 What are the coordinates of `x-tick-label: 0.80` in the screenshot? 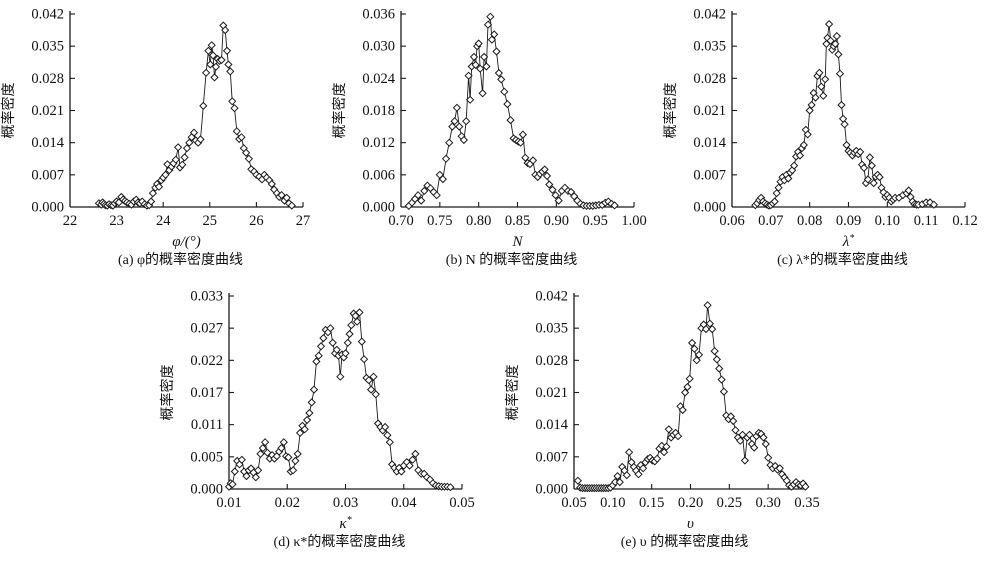 It's located at (478, 221).